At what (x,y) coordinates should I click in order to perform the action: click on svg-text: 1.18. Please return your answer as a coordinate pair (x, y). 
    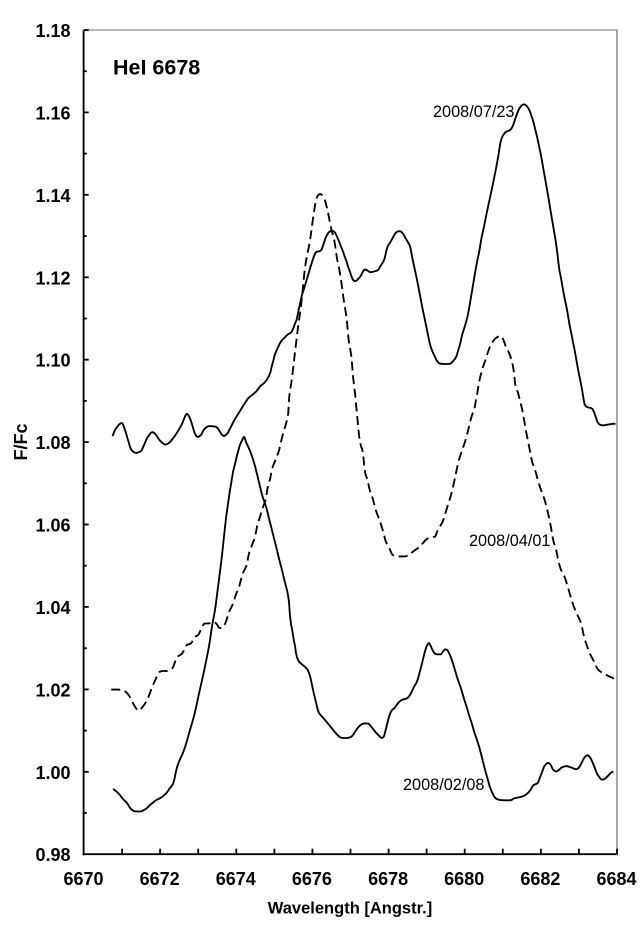
    Looking at the image, I should click on (52, 31).